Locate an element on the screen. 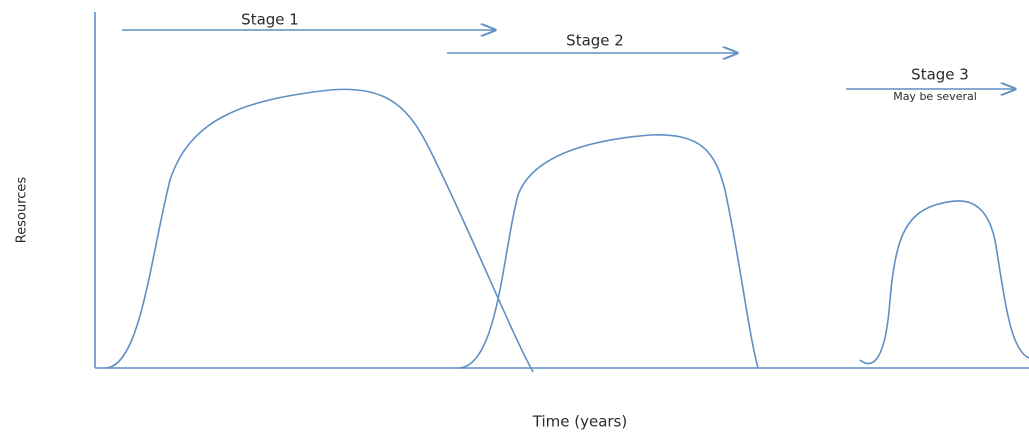 This screenshot has height=433, width=1029. y-axis-label: Resources is located at coordinates (22, 210).